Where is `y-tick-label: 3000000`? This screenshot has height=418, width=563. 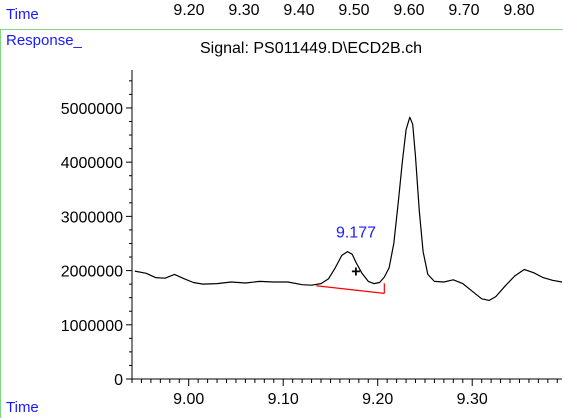 y-tick-label: 3000000 is located at coordinates (92, 217).